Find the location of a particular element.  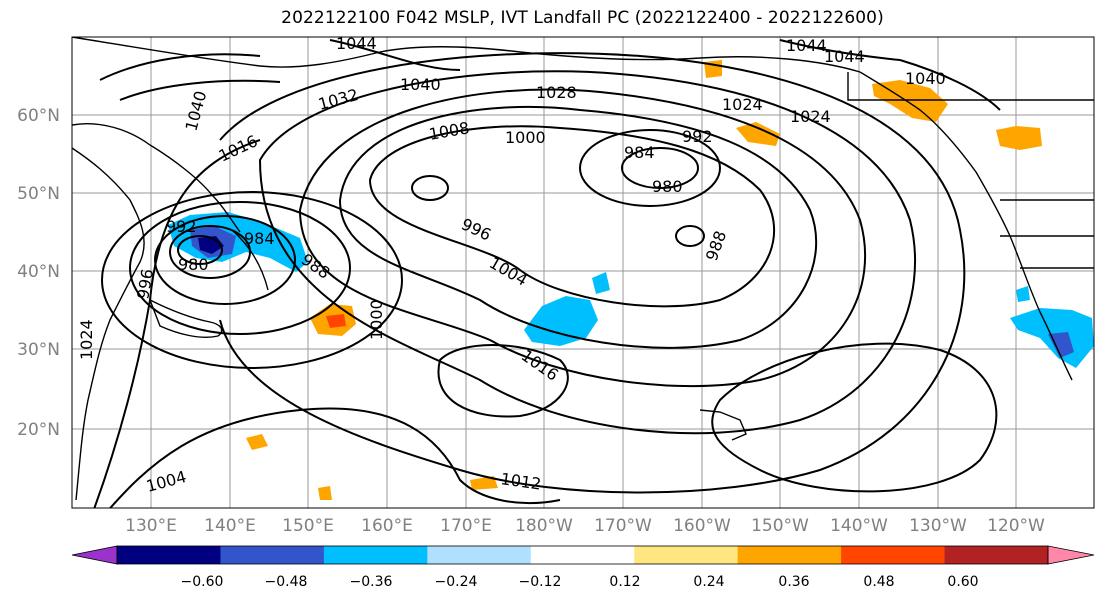

colorbar-tick-label: −0.24 is located at coordinates (456, 582).